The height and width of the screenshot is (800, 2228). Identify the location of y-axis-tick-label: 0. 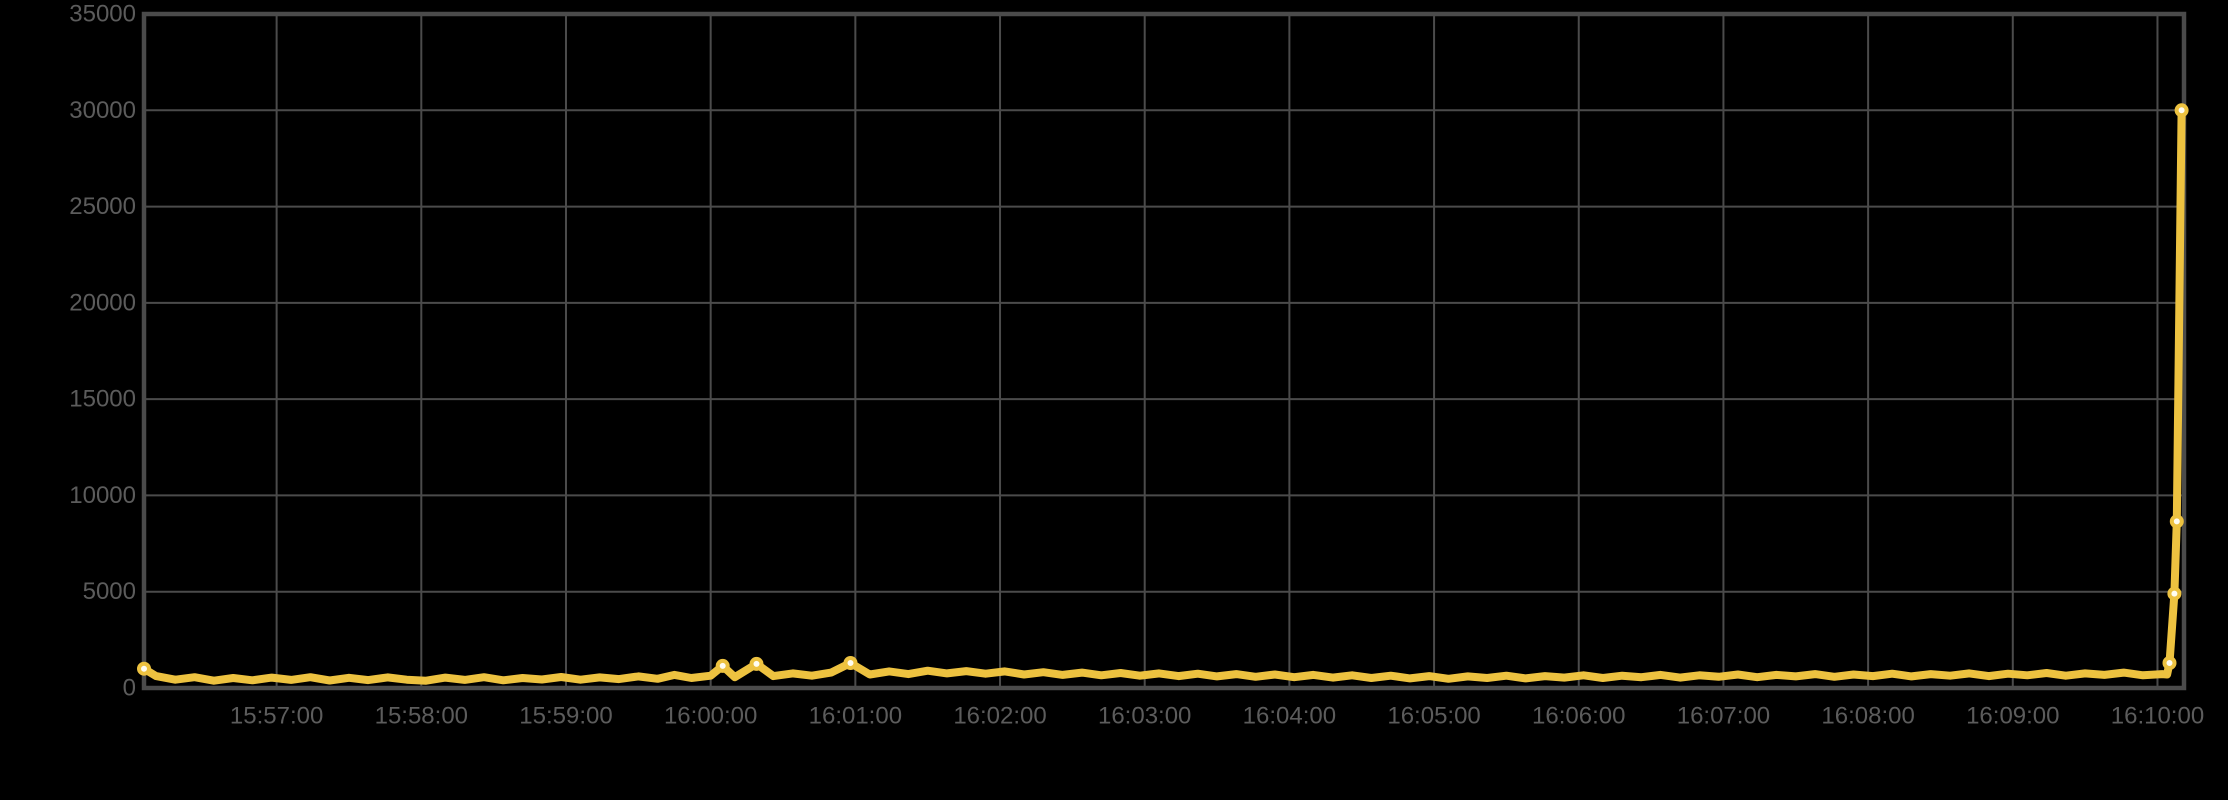
(129, 688).